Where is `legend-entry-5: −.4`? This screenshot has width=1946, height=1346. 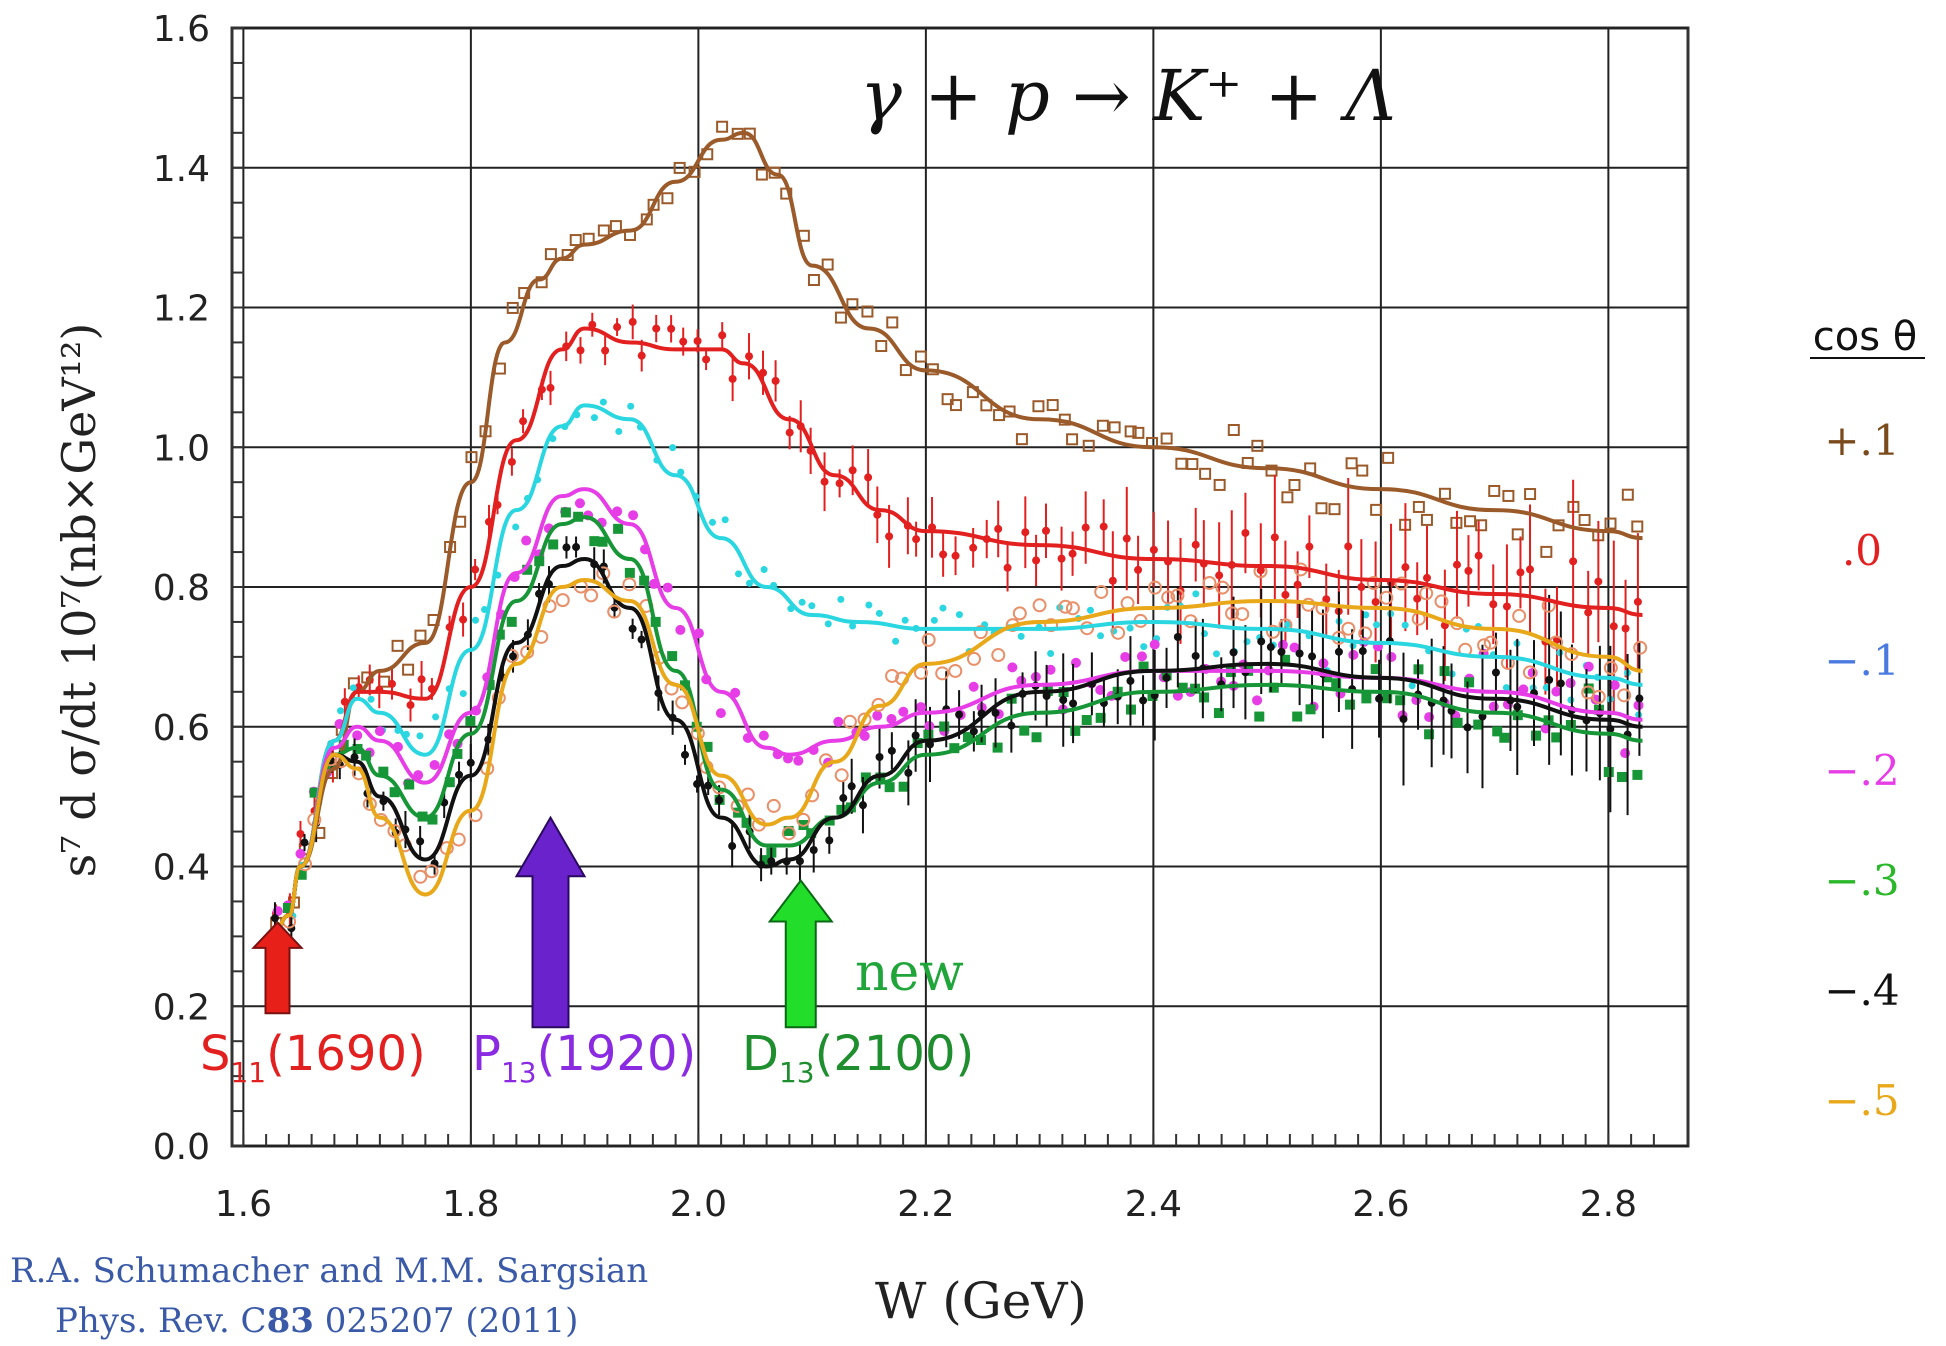 legend-entry-5: −.4 is located at coordinates (1861, 990).